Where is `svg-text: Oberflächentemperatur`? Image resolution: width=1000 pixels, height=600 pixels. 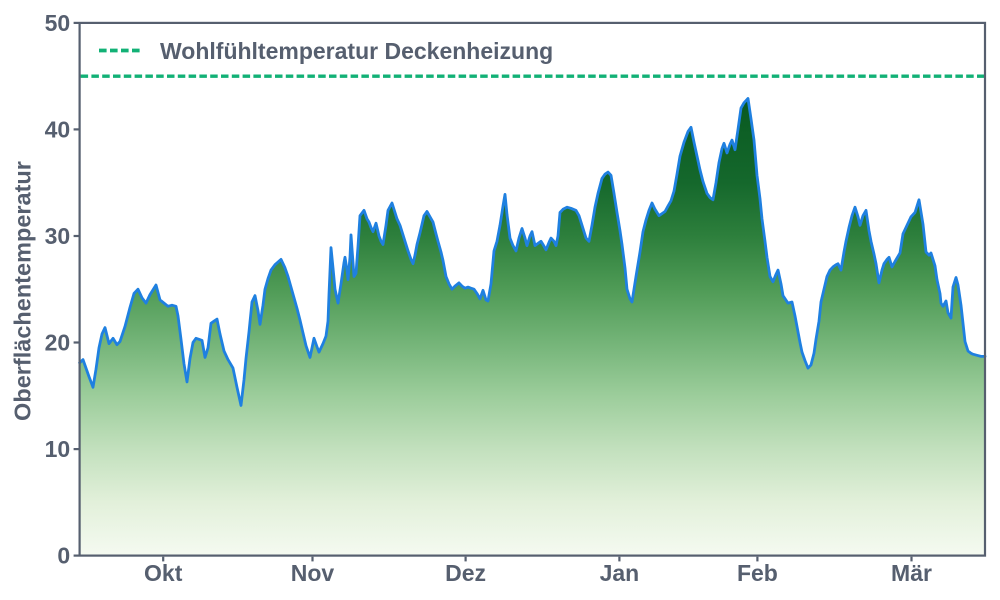 svg-text: Oberflächentemperatur is located at coordinates (22, 291).